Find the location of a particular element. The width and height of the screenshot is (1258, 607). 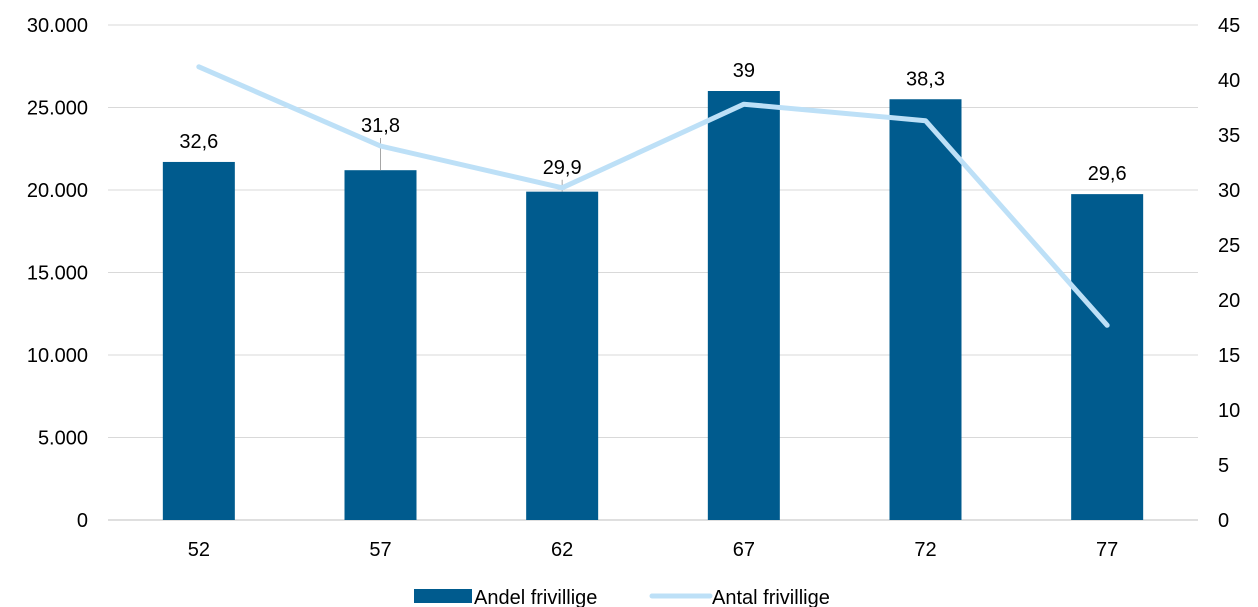

left-axis-tick-label: 15.000 is located at coordinates (57, 274).